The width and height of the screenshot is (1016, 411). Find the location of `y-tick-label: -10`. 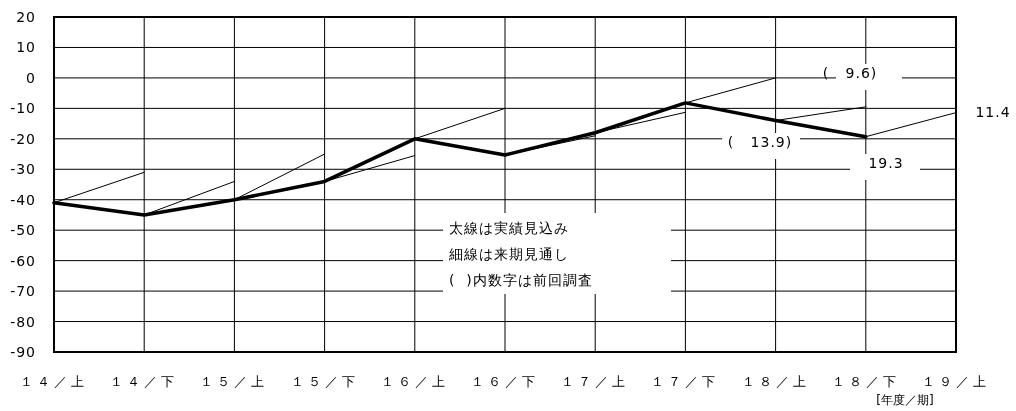

y-tick-label: -10 is located at coordinates (23, 108).